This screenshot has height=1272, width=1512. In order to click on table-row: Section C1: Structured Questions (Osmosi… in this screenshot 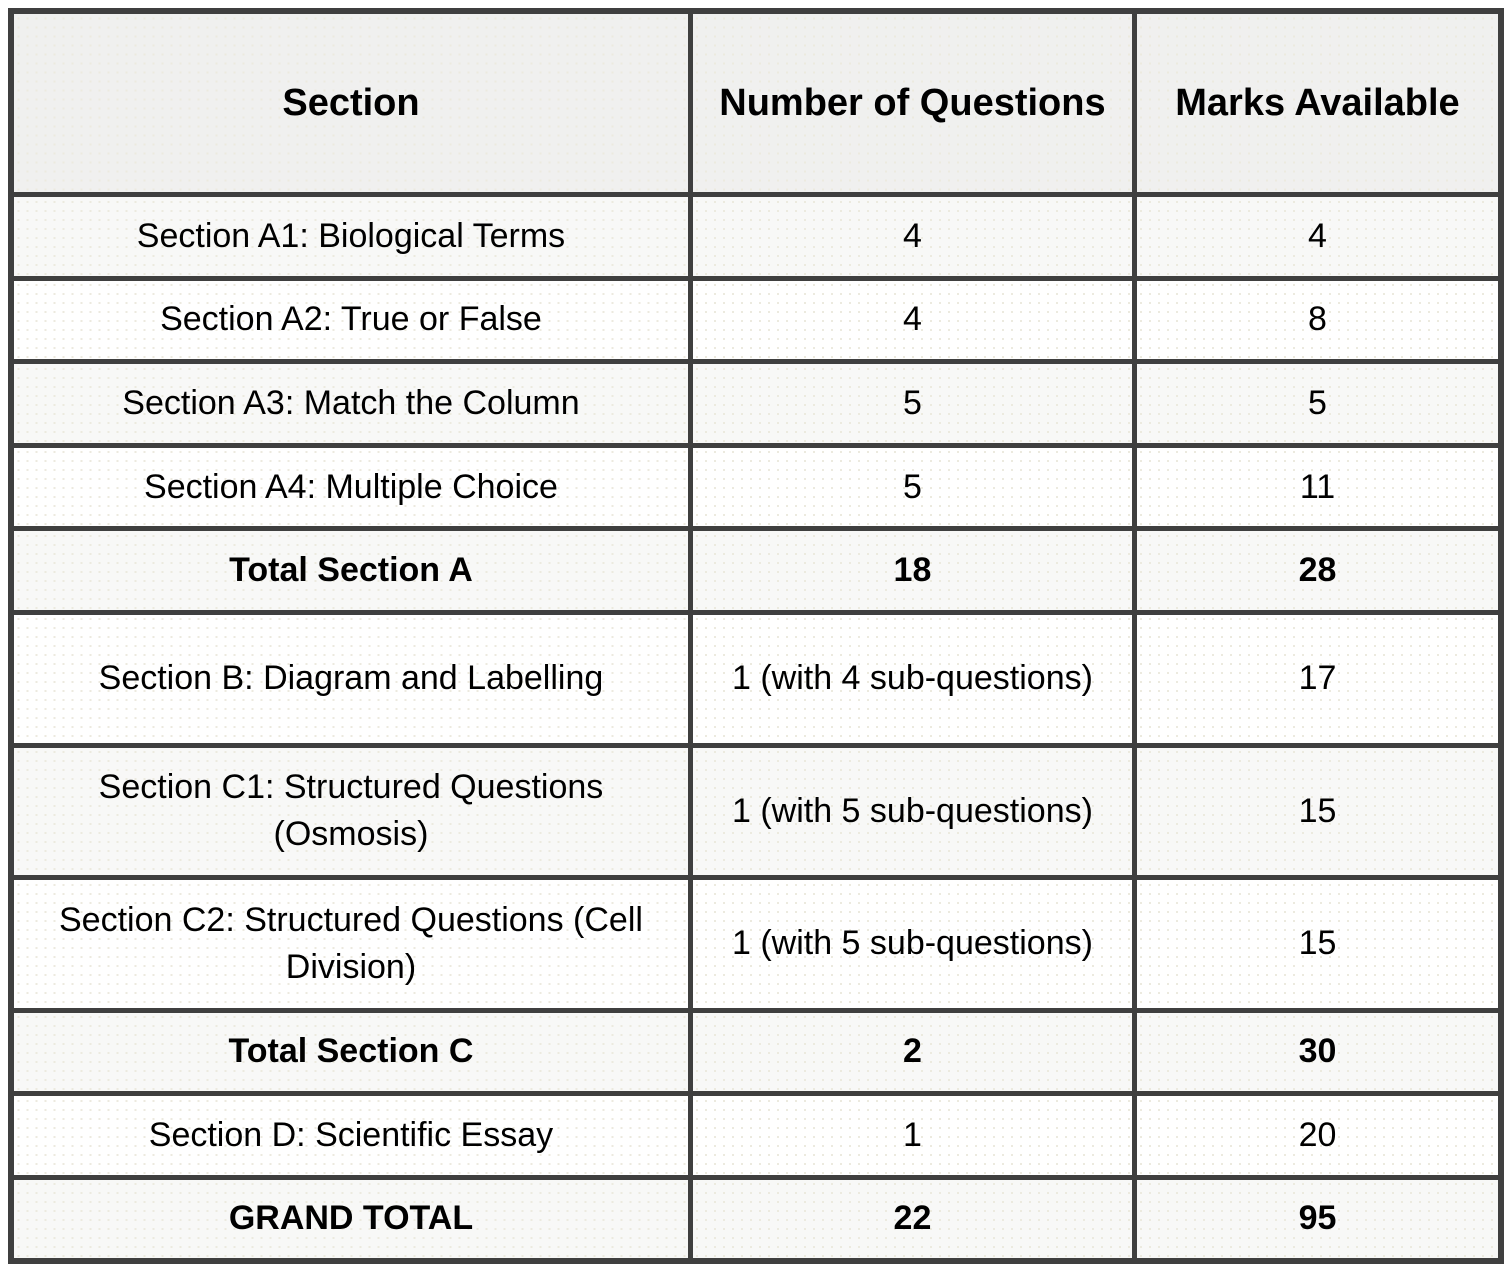, I will do `click(756, 811)`.